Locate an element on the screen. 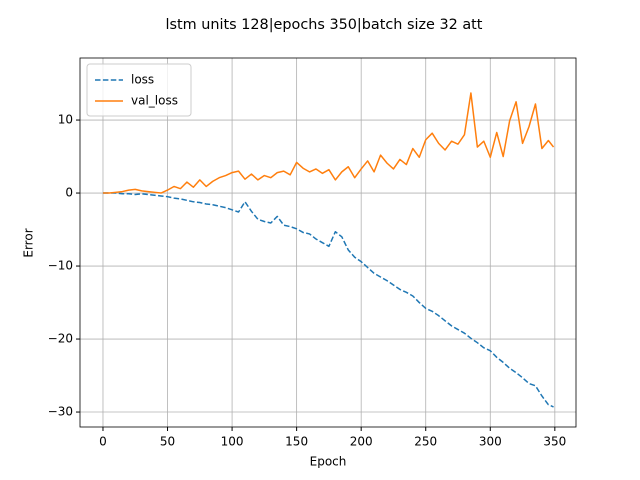  x-tick-label: 350 is located at coordinates (554, 442).